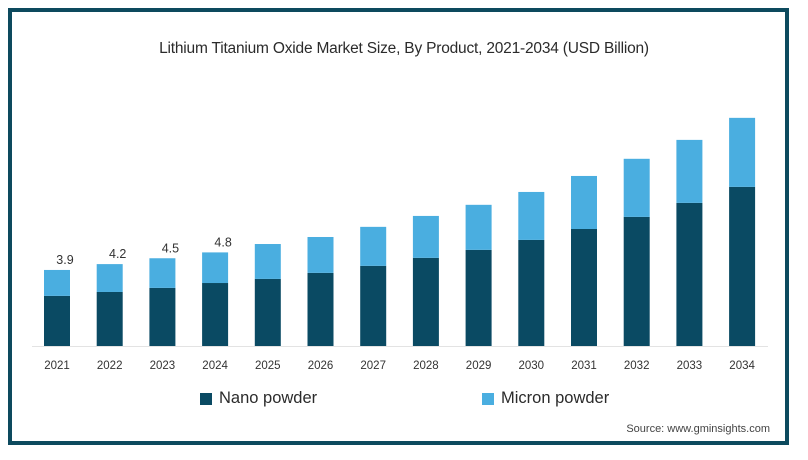  What do you see at coordinates (478, 297) in the screenshot?
I see `bar-nano-2029` at bounding box center [478, 297].